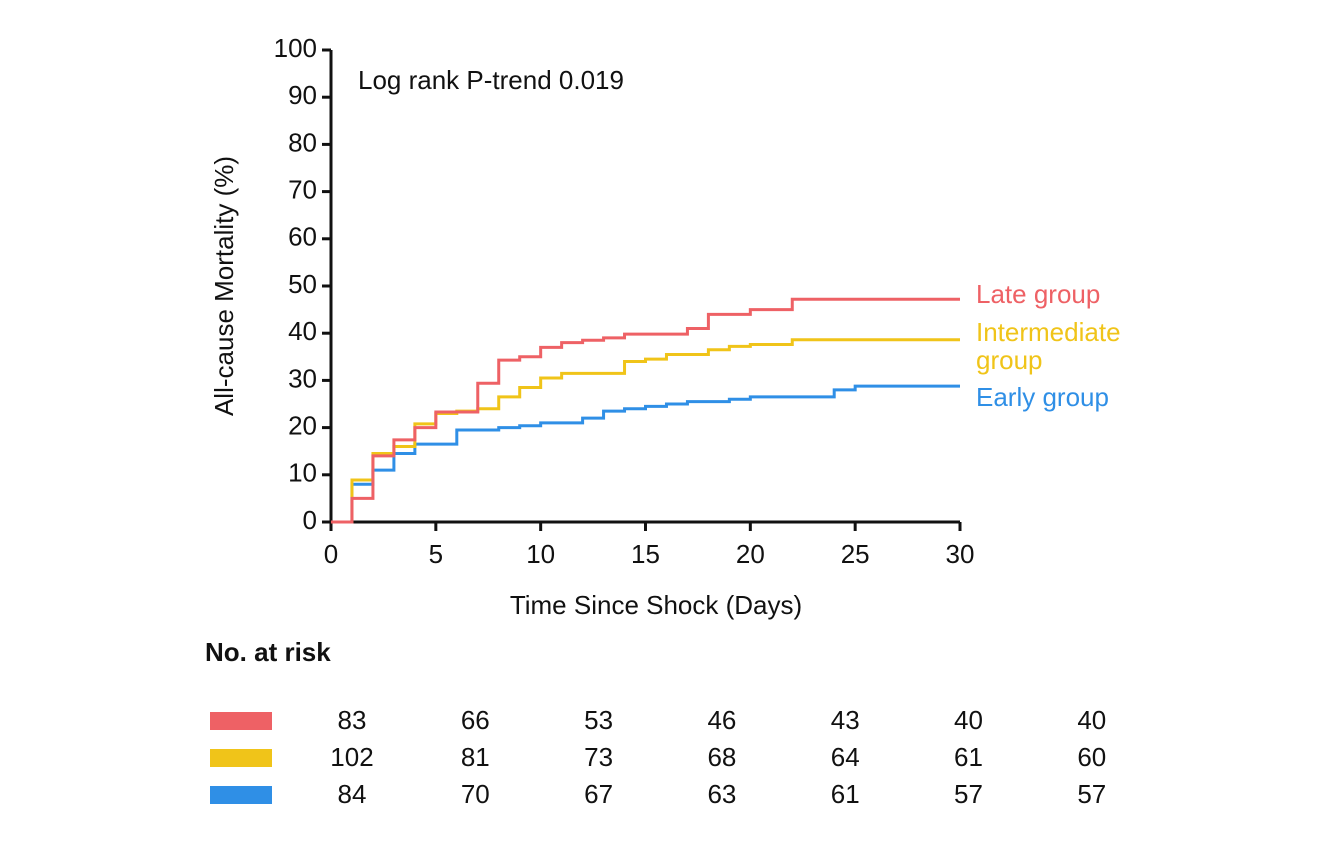 The image size is (1325, 853). I want to click on x-tick-label: 0, so click(331, 554).